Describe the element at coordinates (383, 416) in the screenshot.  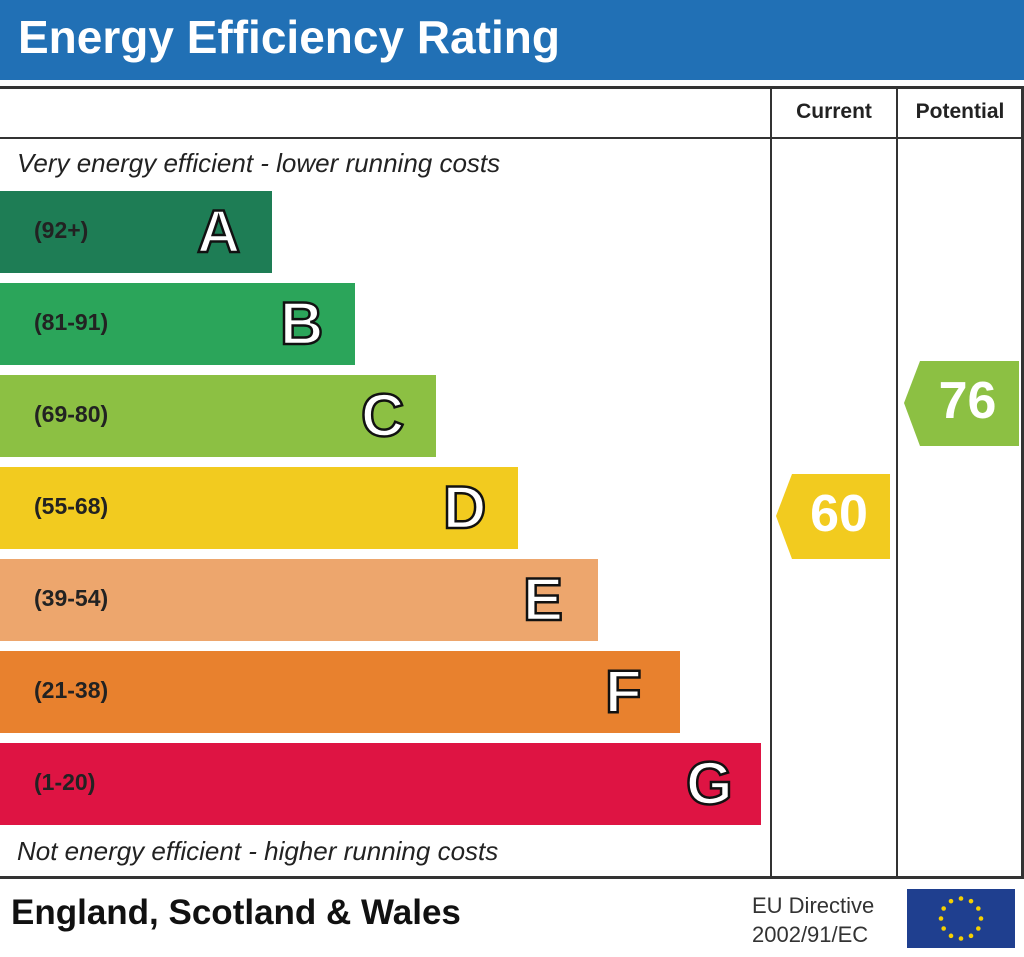
I see `band-letter: C` at that location.